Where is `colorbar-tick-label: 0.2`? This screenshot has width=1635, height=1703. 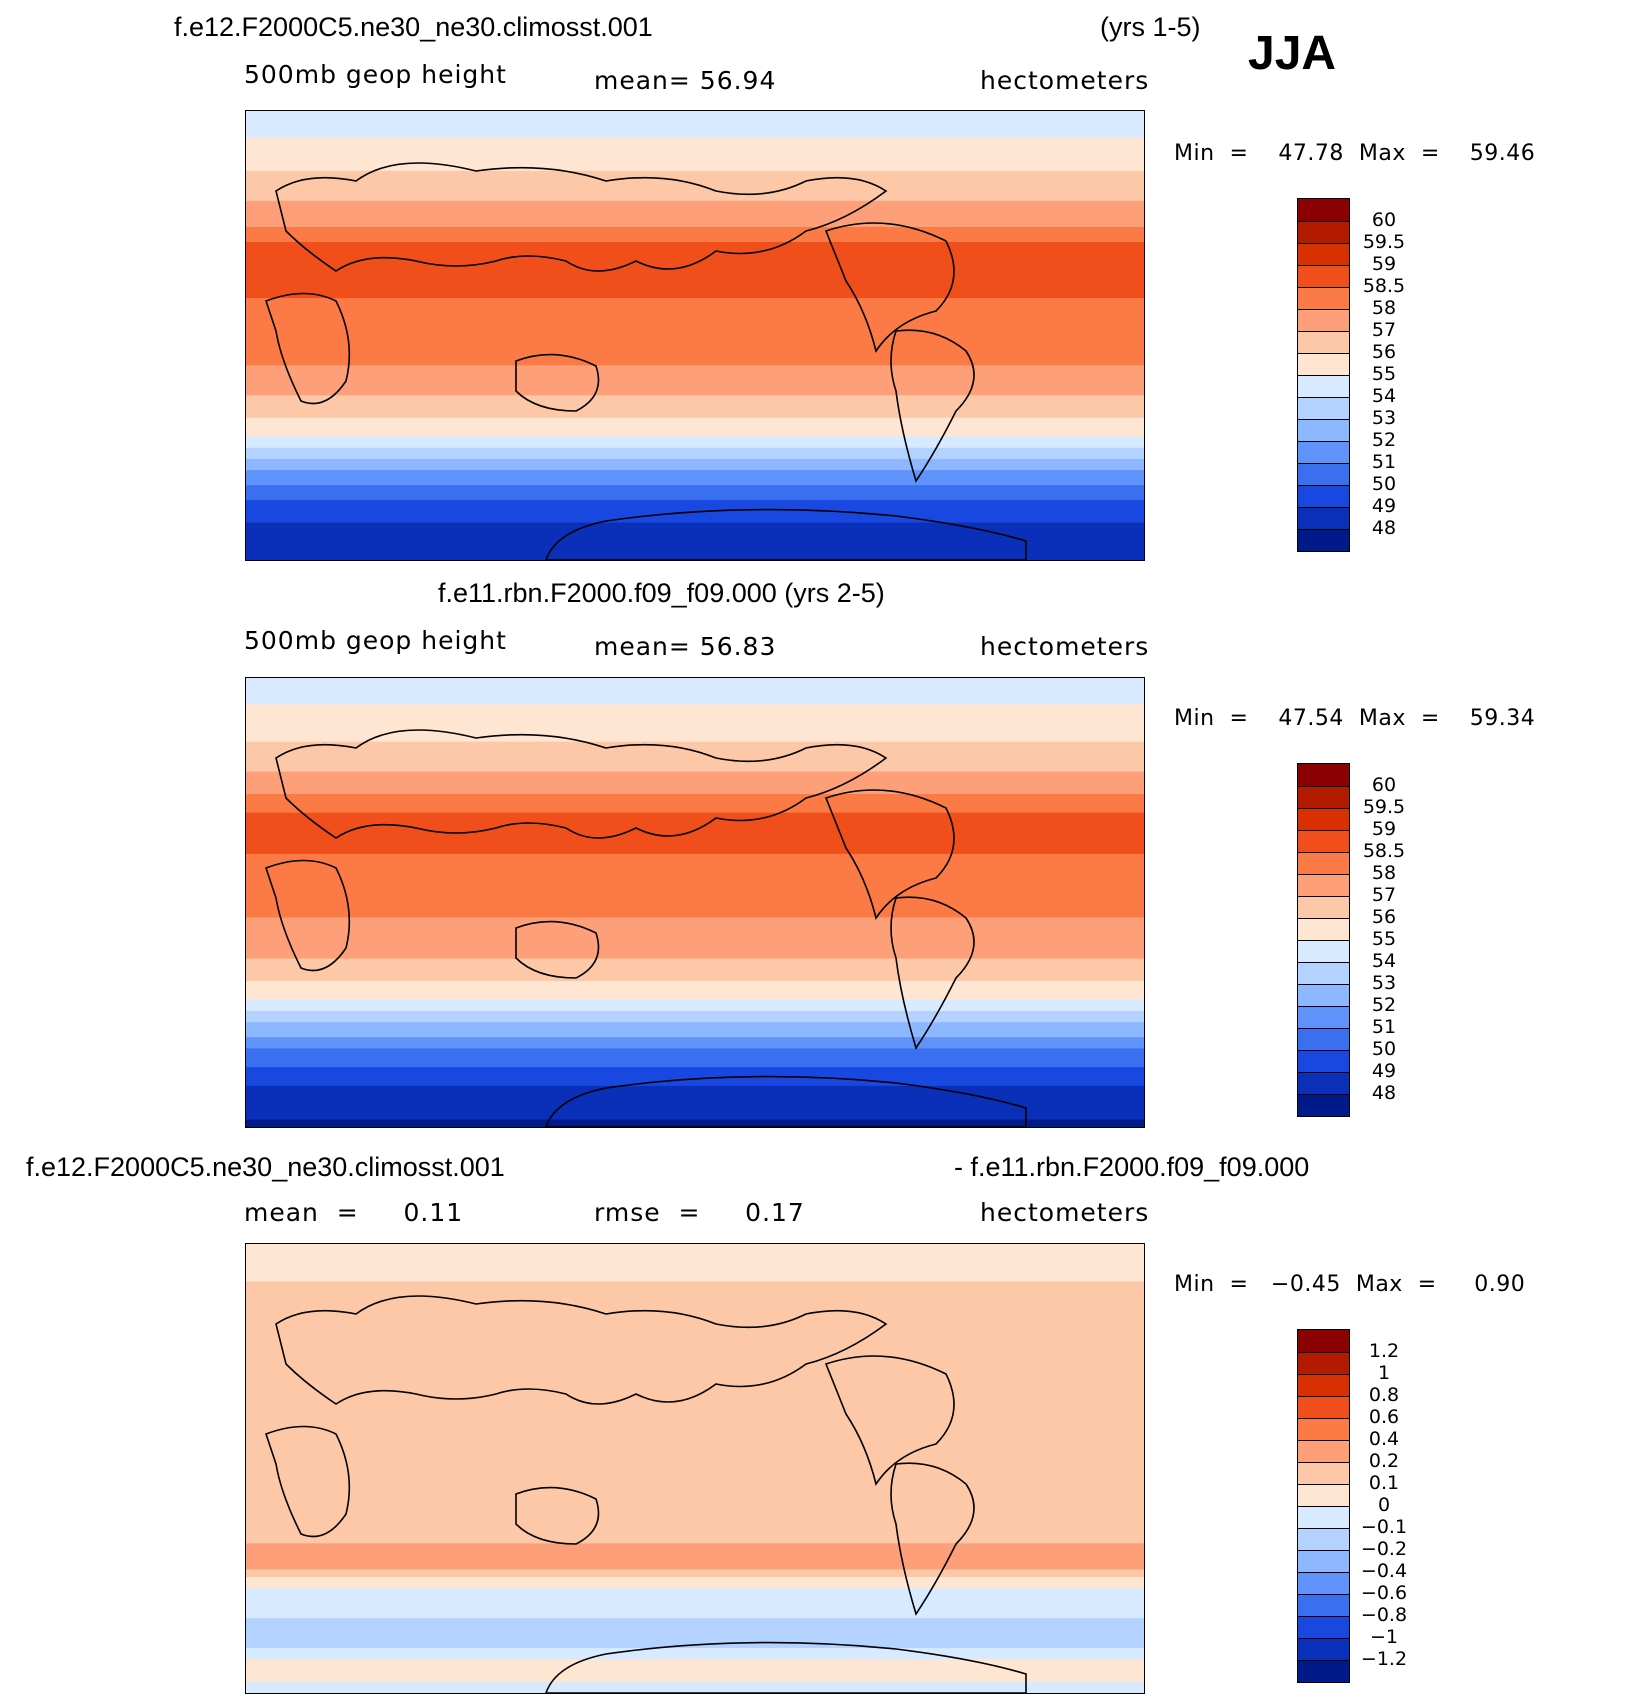
colorbar-tick-label: 0.2 is located at coordinates (1384, 1461).